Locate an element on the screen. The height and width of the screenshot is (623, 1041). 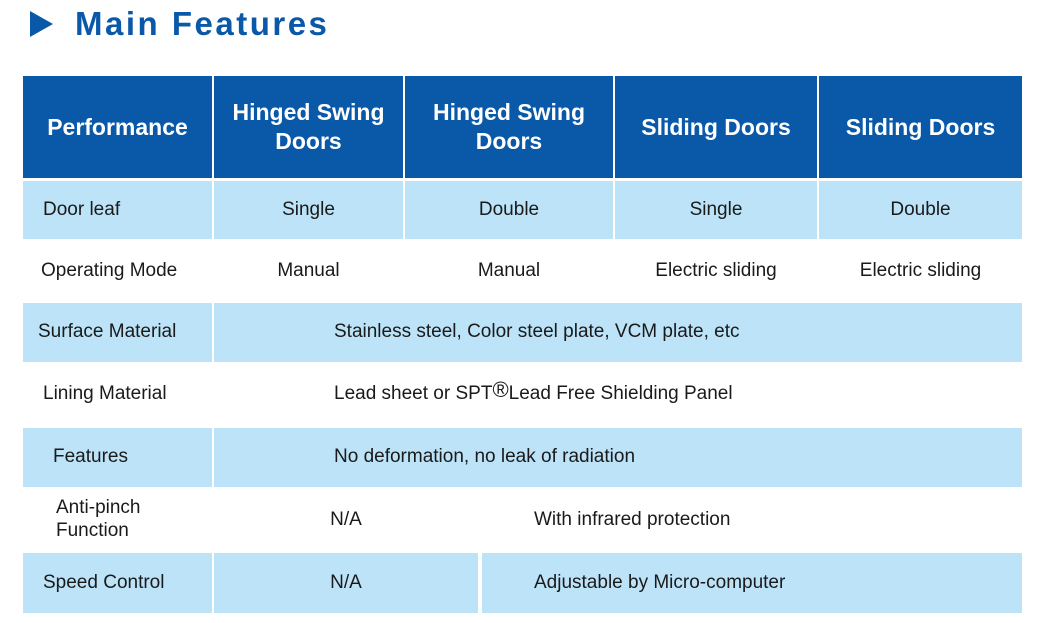
header-hinged-double: Hinged Swing Doors is located at coordinates (509, 127).